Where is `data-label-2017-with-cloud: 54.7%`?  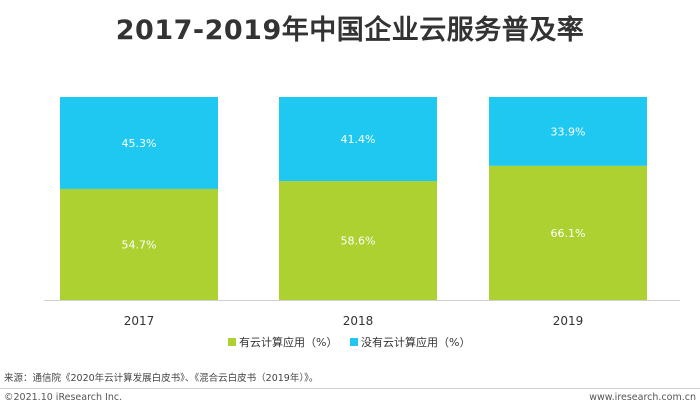 data-label-2017-with-cloud: 54.7% is located at coordinates (139, 244).